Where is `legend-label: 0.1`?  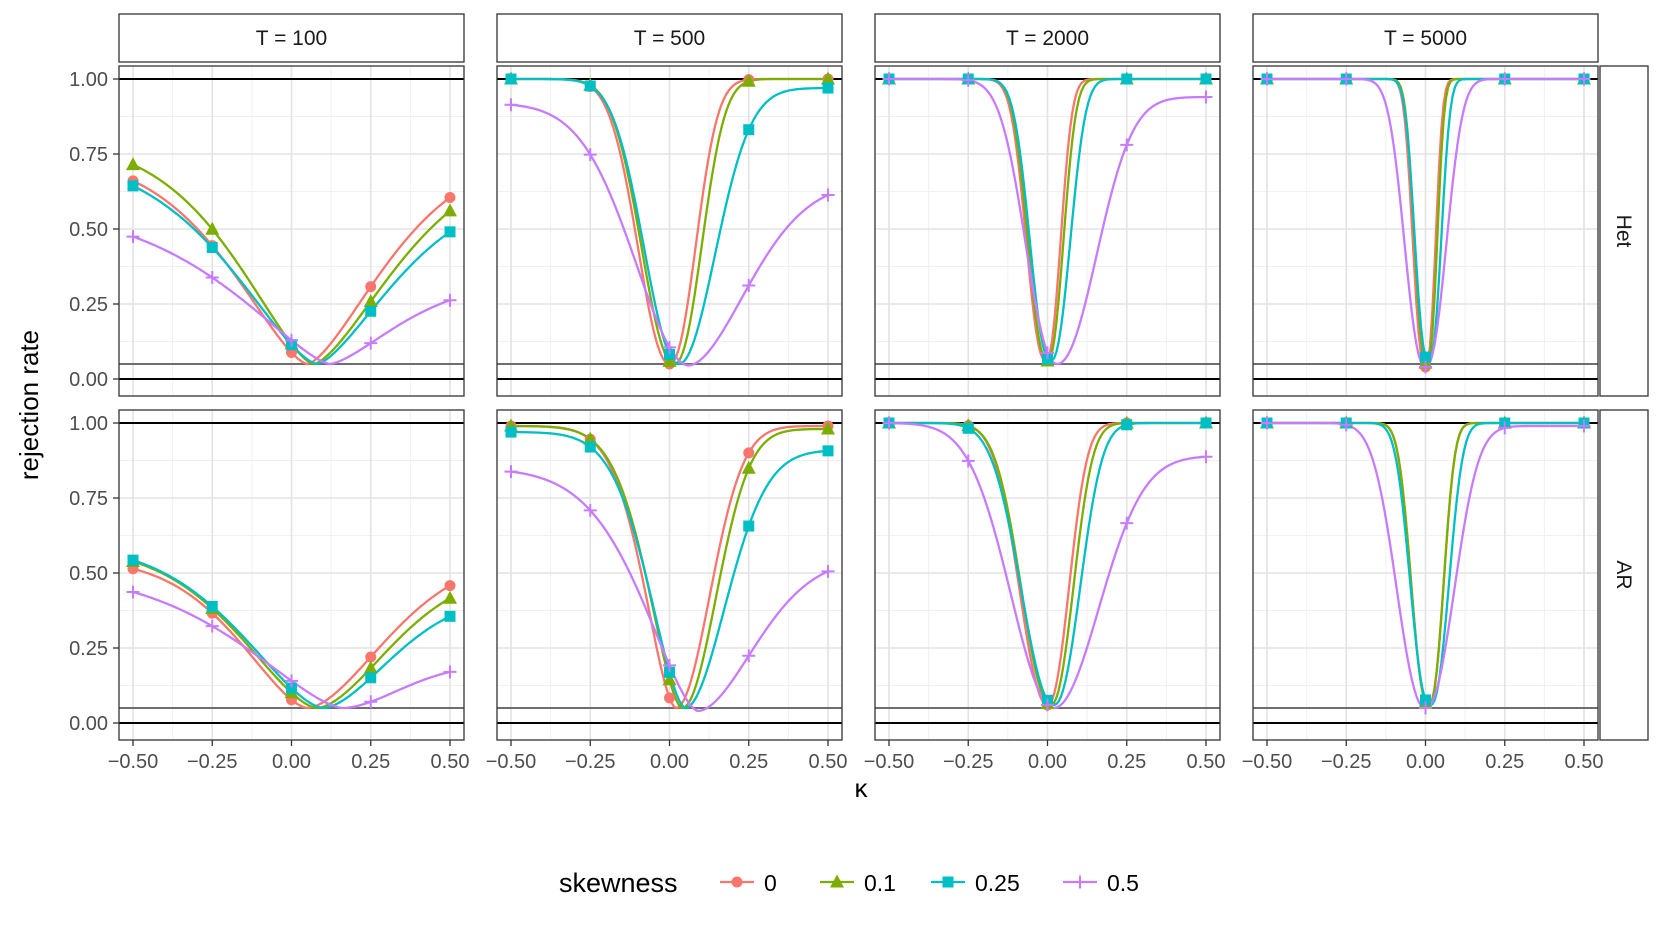 legend-label: 0.1 is located at coordinates (880, 883).